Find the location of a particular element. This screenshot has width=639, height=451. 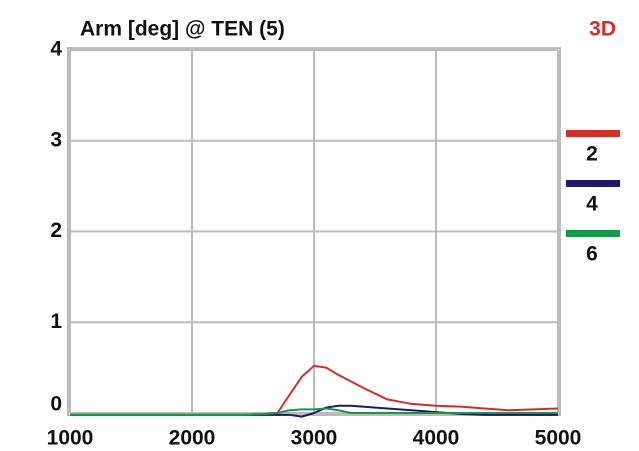

chart-title: Arm [deg] @ TEN (5) is located at coordinates (182, 29).